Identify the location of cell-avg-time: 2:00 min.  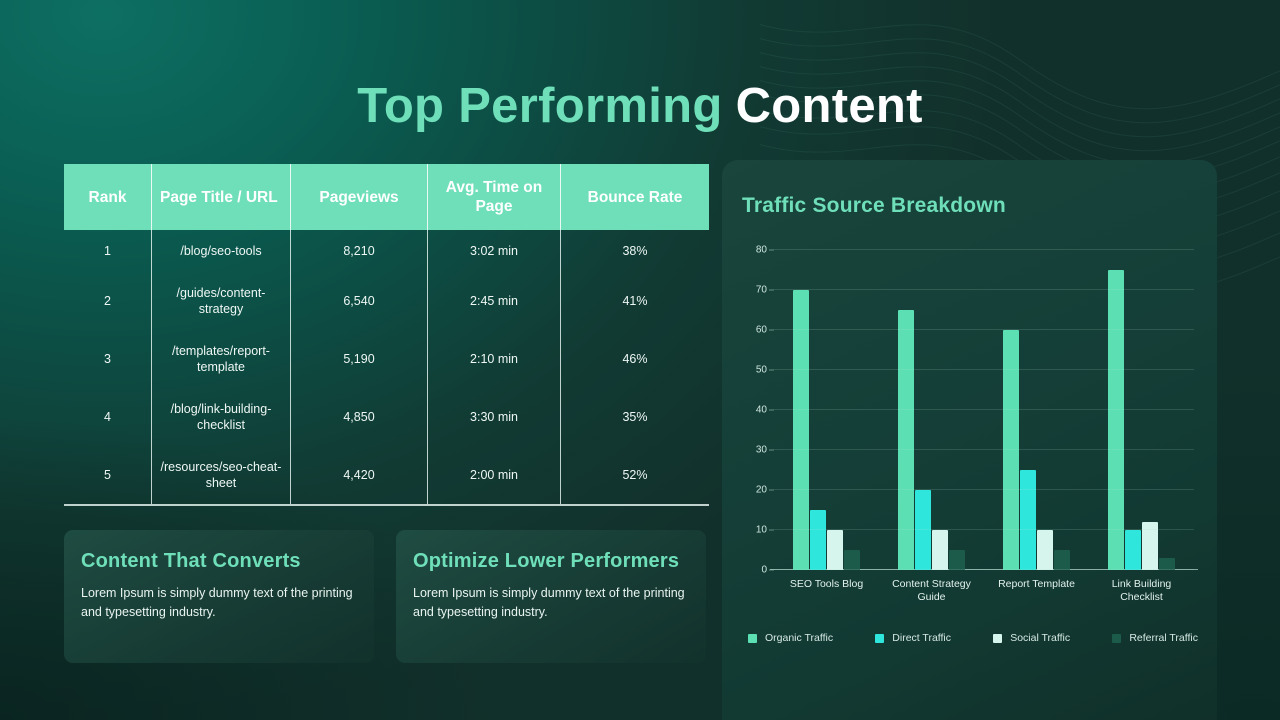
(494, 475).